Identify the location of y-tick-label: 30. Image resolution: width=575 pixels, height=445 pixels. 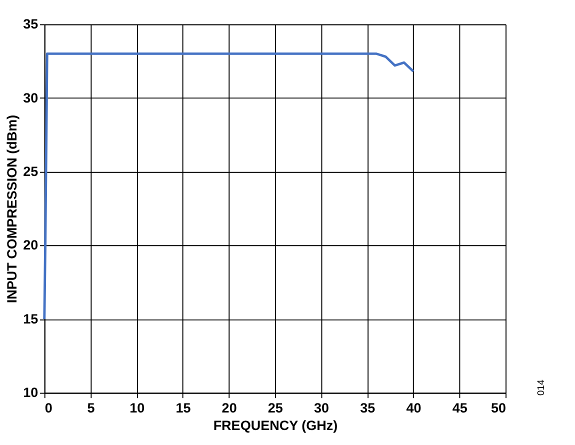
(30, 98).